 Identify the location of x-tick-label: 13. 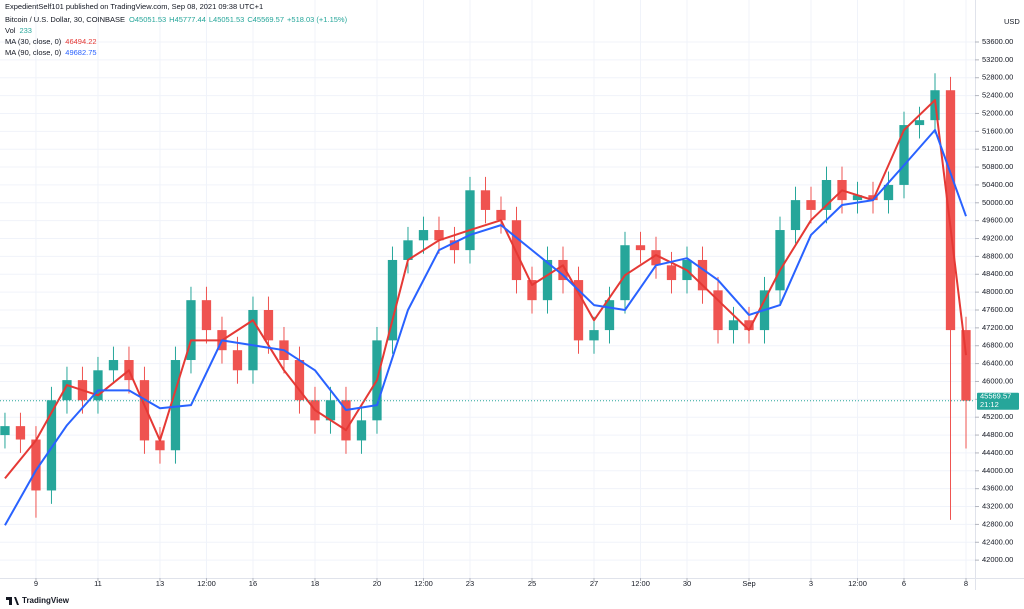
(160, 583).